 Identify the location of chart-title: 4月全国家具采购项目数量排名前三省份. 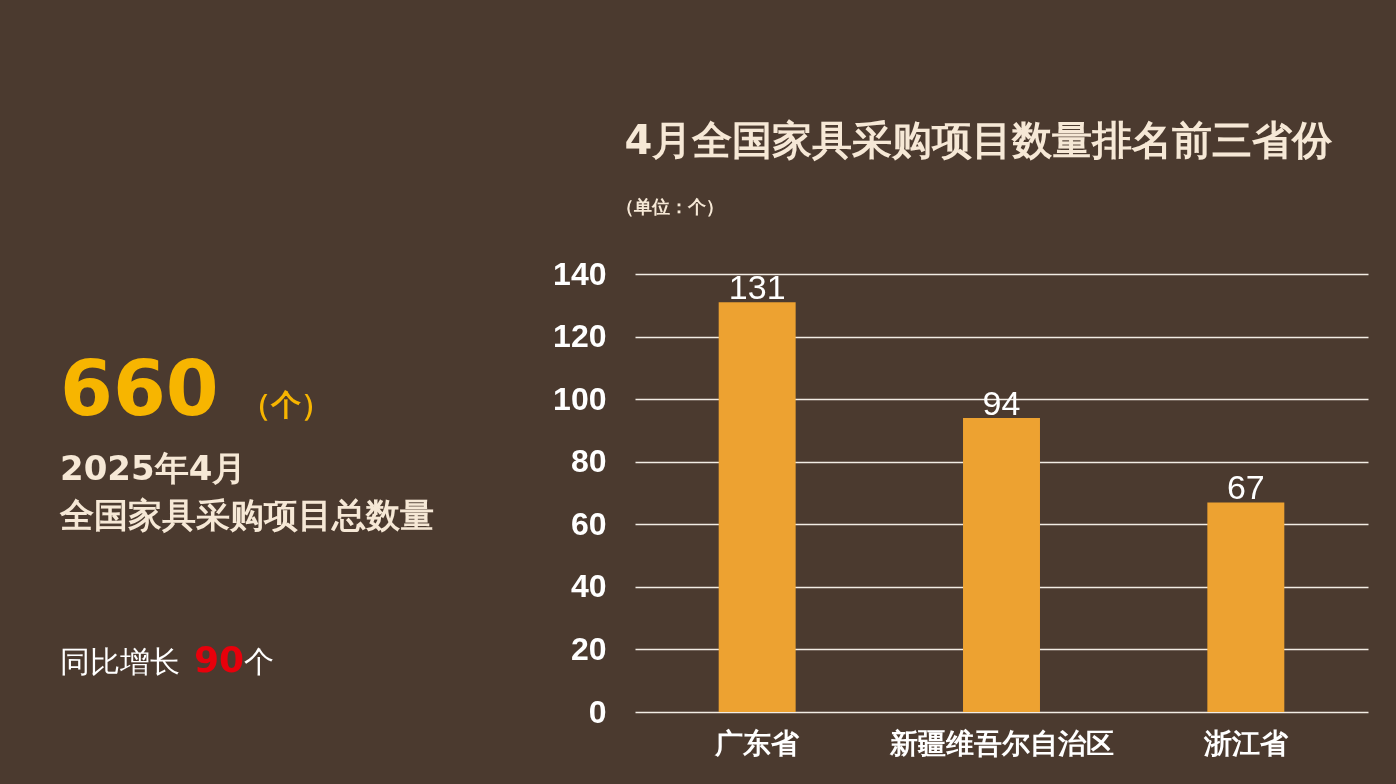
(979, 140).